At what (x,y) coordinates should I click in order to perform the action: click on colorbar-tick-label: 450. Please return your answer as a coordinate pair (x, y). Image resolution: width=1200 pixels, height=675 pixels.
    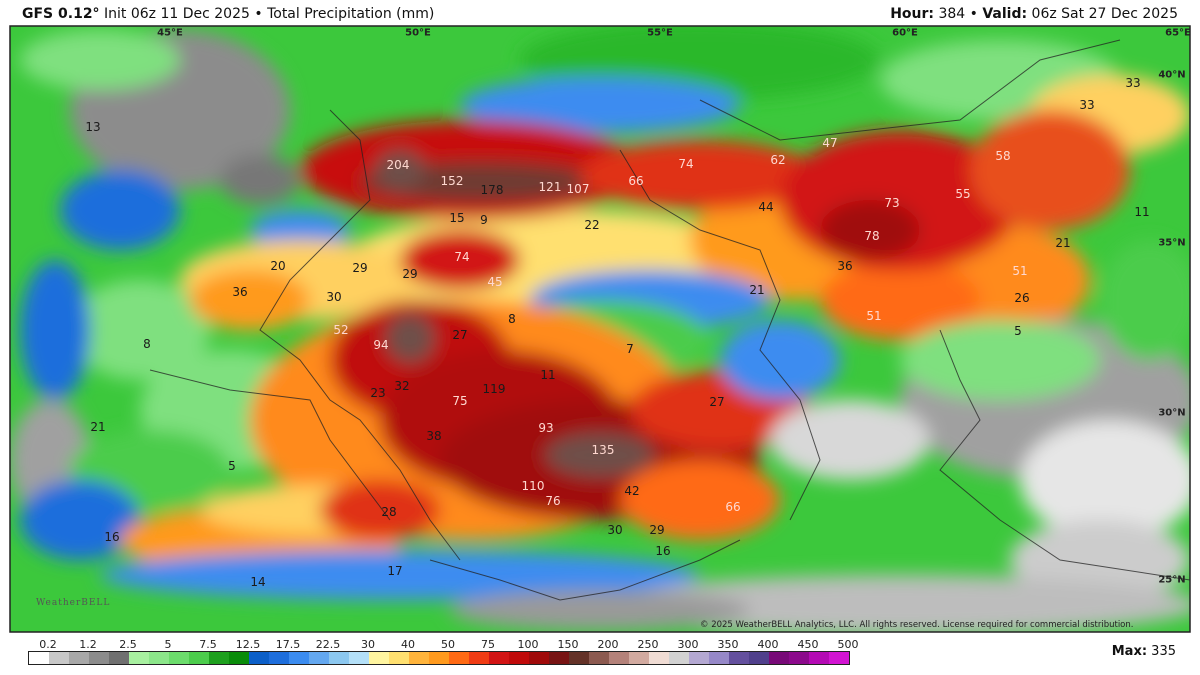
    Looking at the image, I should click on (808, 644).